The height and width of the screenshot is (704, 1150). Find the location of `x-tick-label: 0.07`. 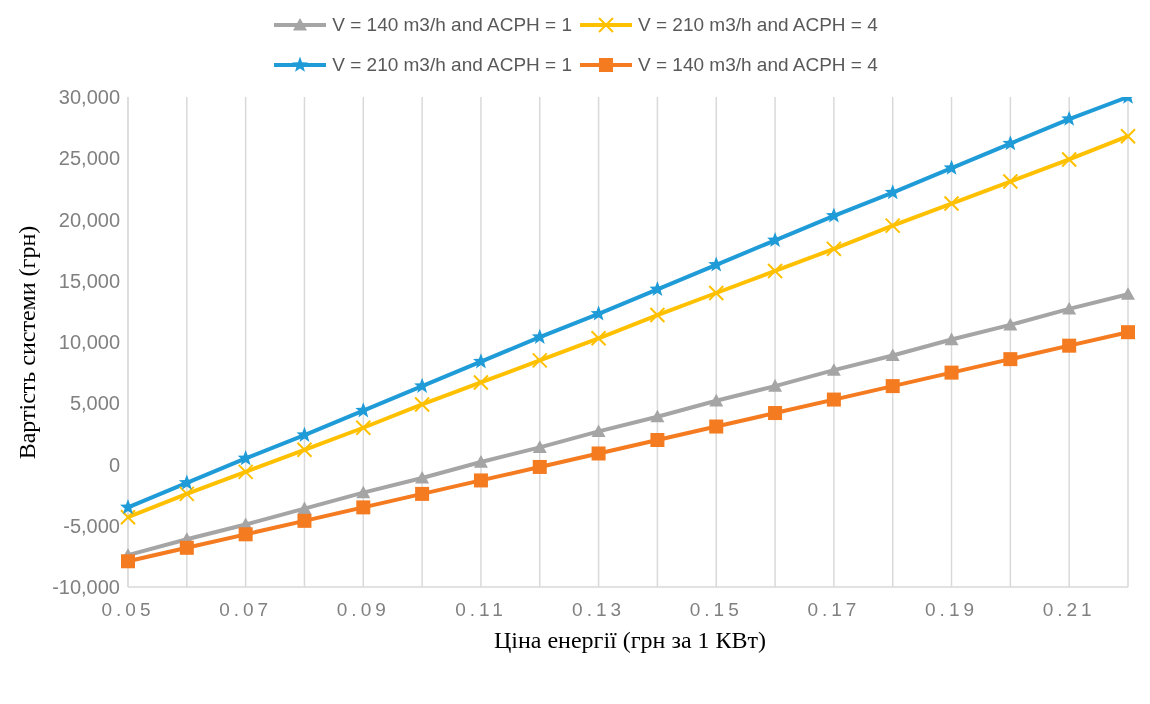

x-tick-label: 0.07 is located at coordinates (246, 610).